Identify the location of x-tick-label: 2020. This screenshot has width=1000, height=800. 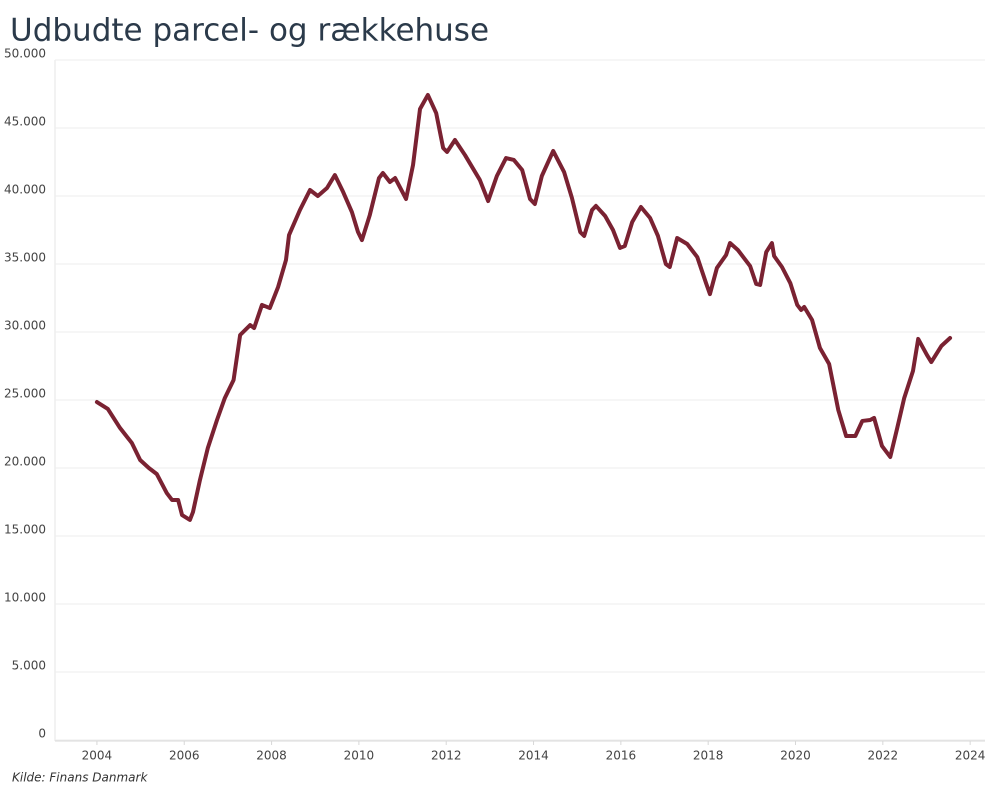
(795, 756).